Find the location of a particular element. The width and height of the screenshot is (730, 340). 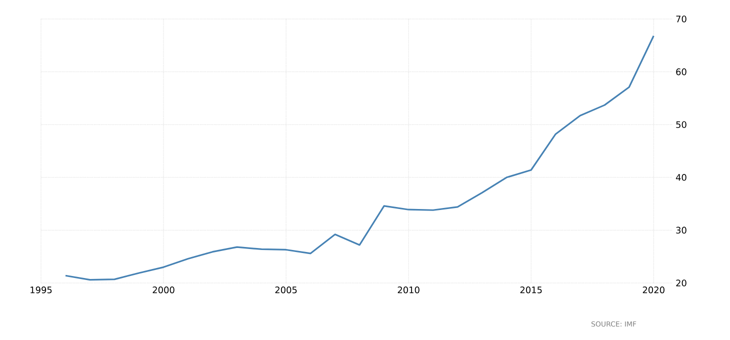

y-tick-label: 20 is located at coordinates (681, 283).